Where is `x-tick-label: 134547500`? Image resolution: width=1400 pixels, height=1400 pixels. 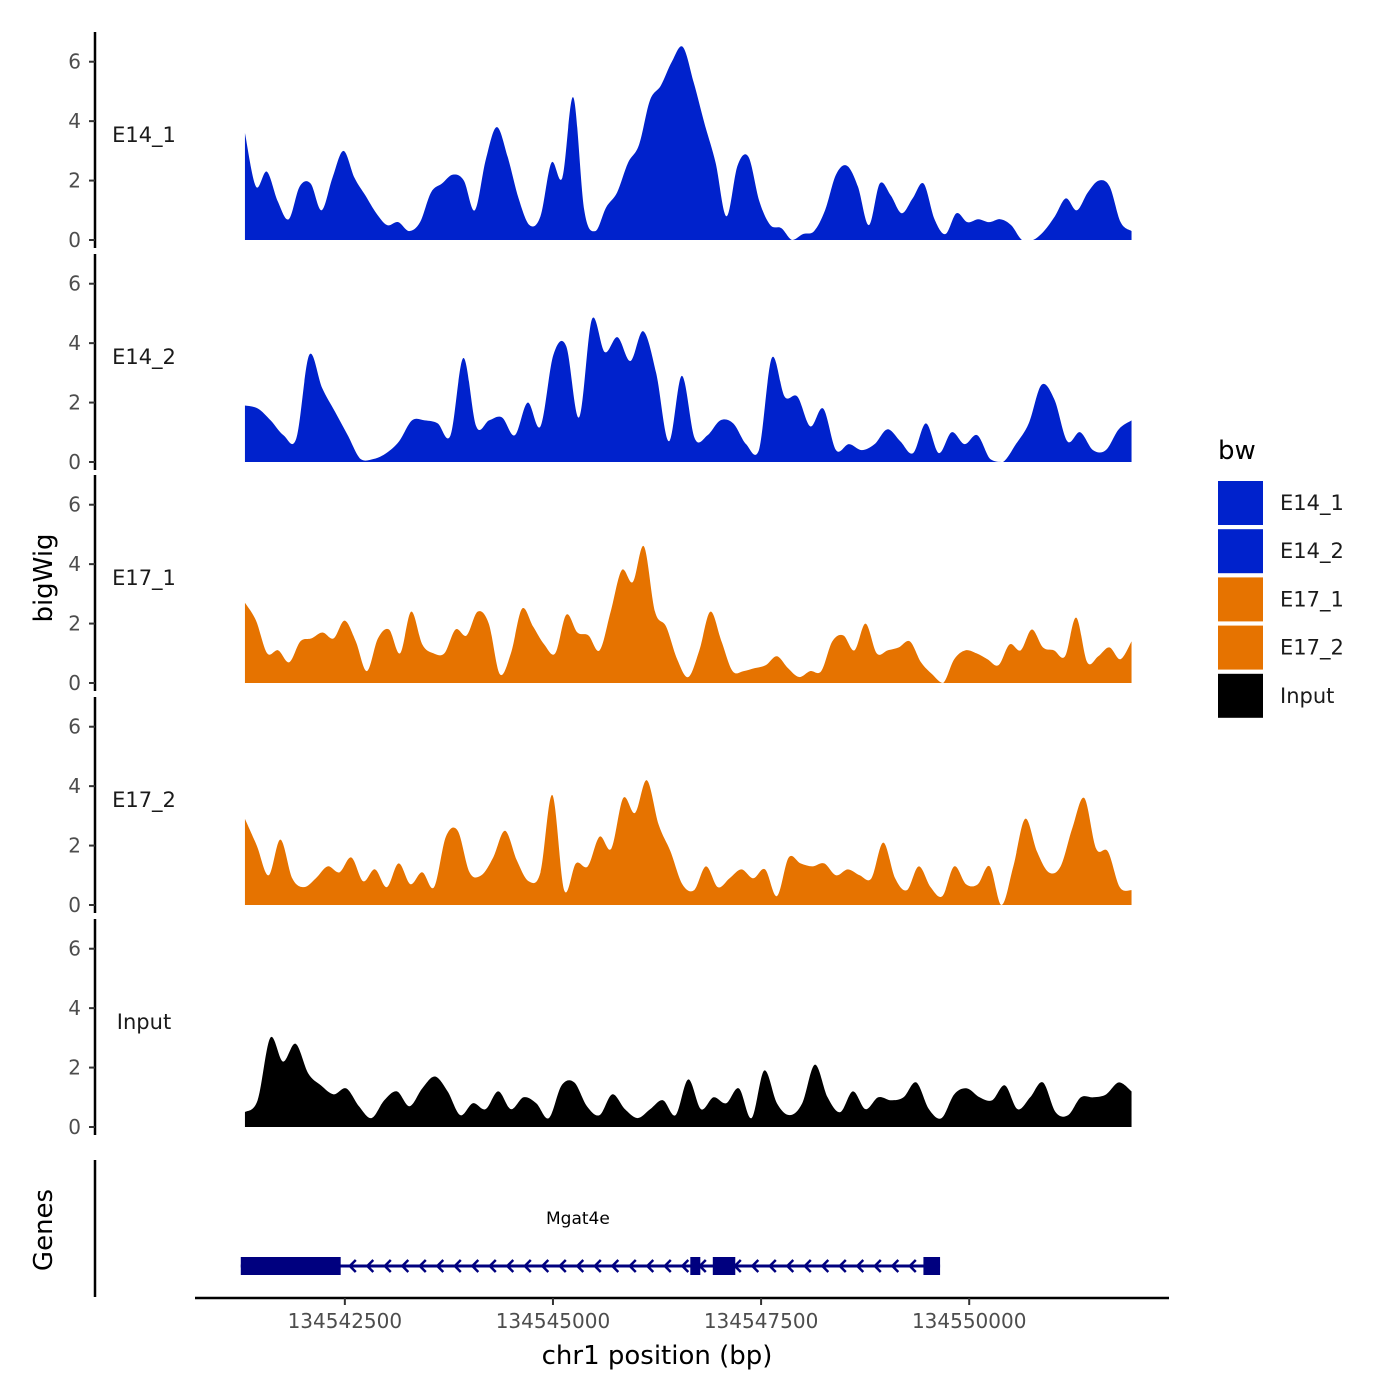 x-tick-label: 134547500 is located at coordinates (761, 1321).